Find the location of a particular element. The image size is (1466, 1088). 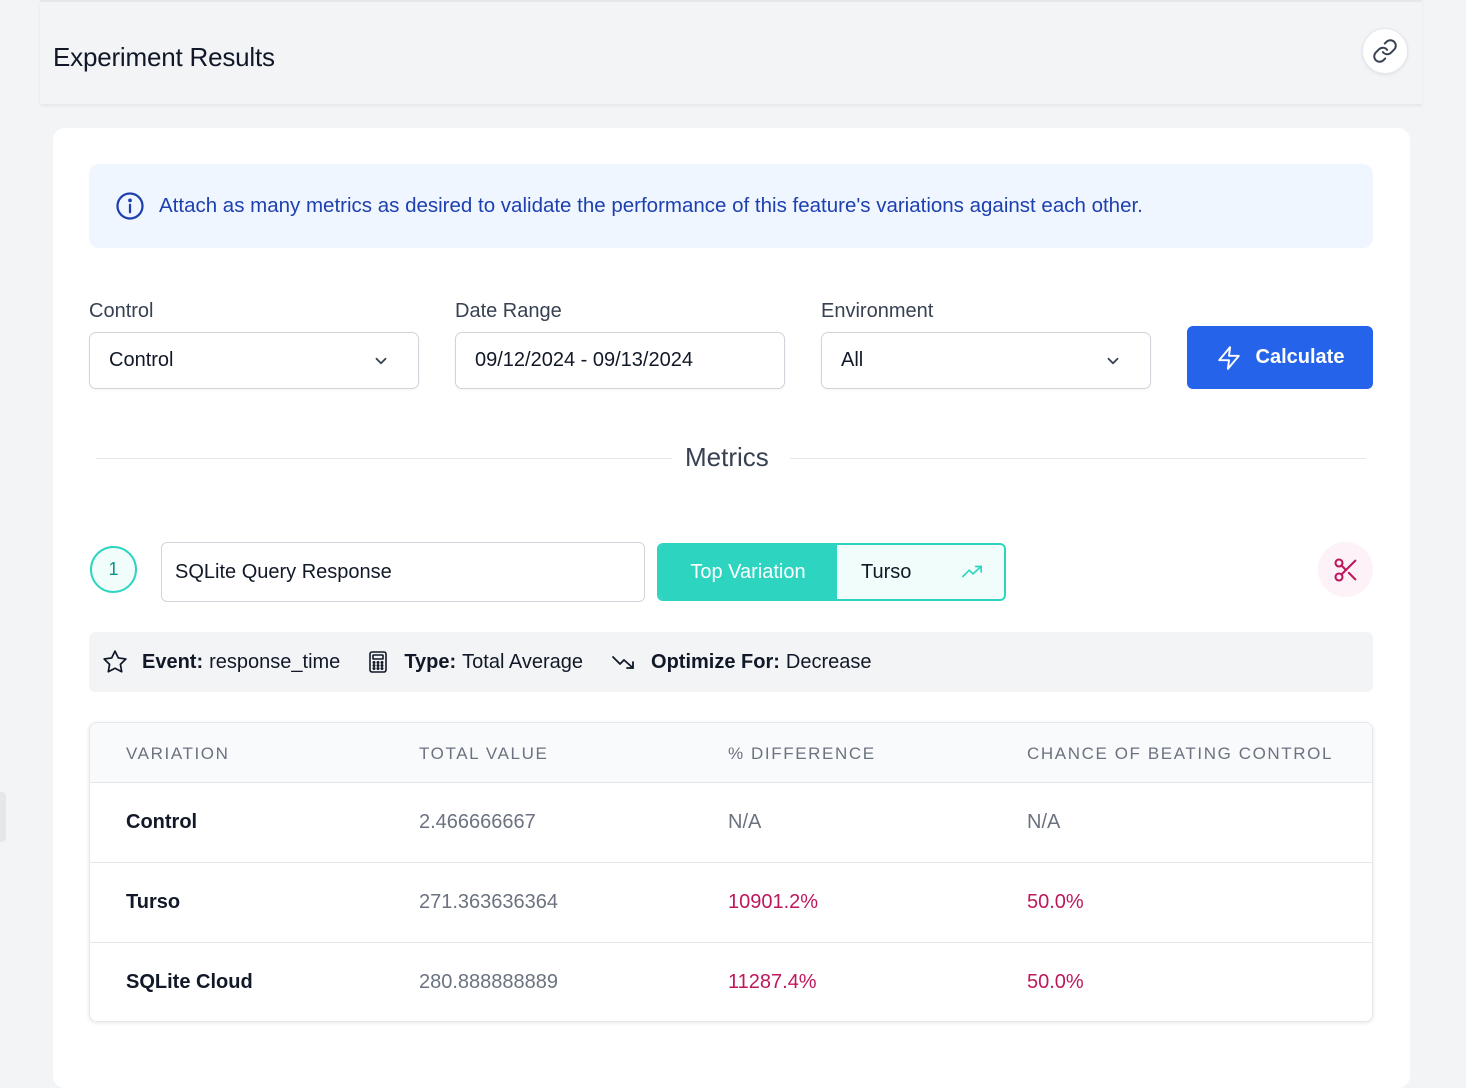

column-header-chance: CHANCE OF BEATING CONTROL is located at coordinates (1180, 753).